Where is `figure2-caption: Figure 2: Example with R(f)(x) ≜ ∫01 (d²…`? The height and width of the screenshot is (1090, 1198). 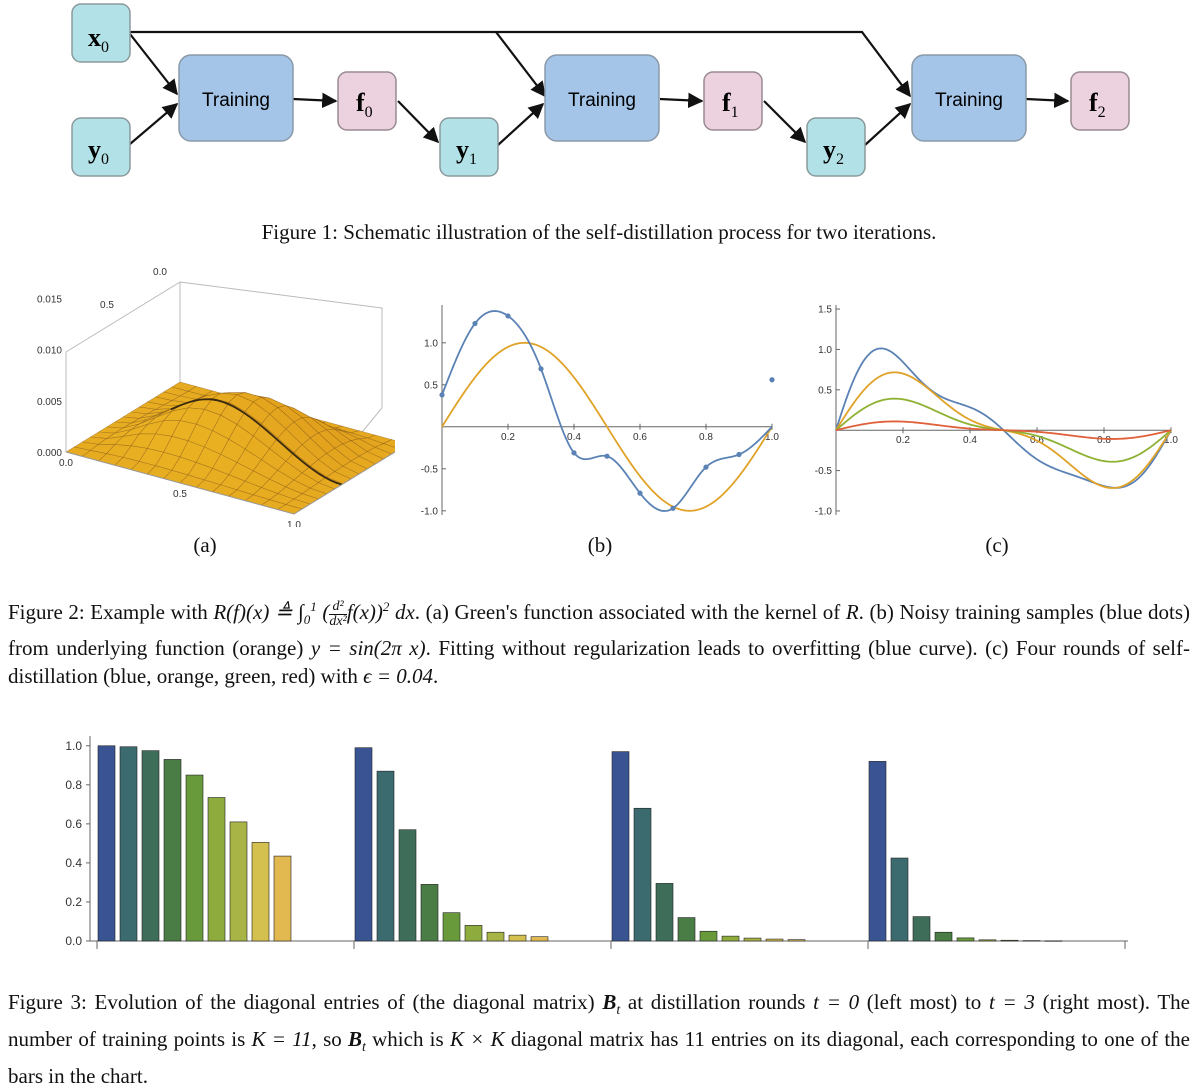 figure2-caption: Figure 2: Example with R(f)(x) ≜ ∫01 (d²… is located at coordinates (599, 643).